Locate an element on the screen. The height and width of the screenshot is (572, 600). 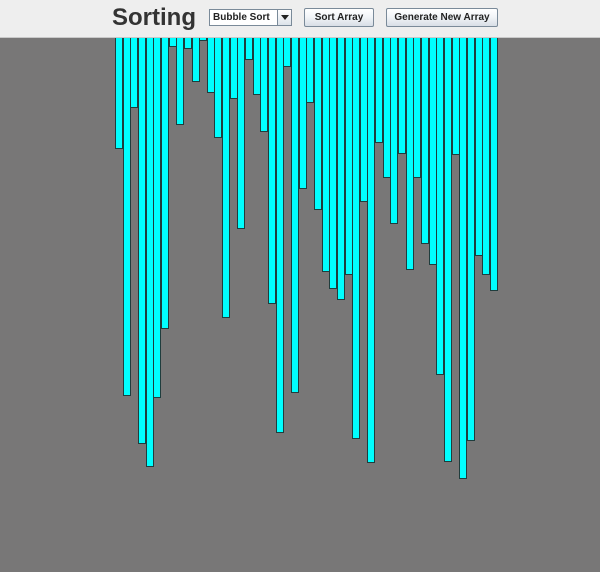
algorithm-select-value: Bubble Sort is located at coordinates (241, 17).